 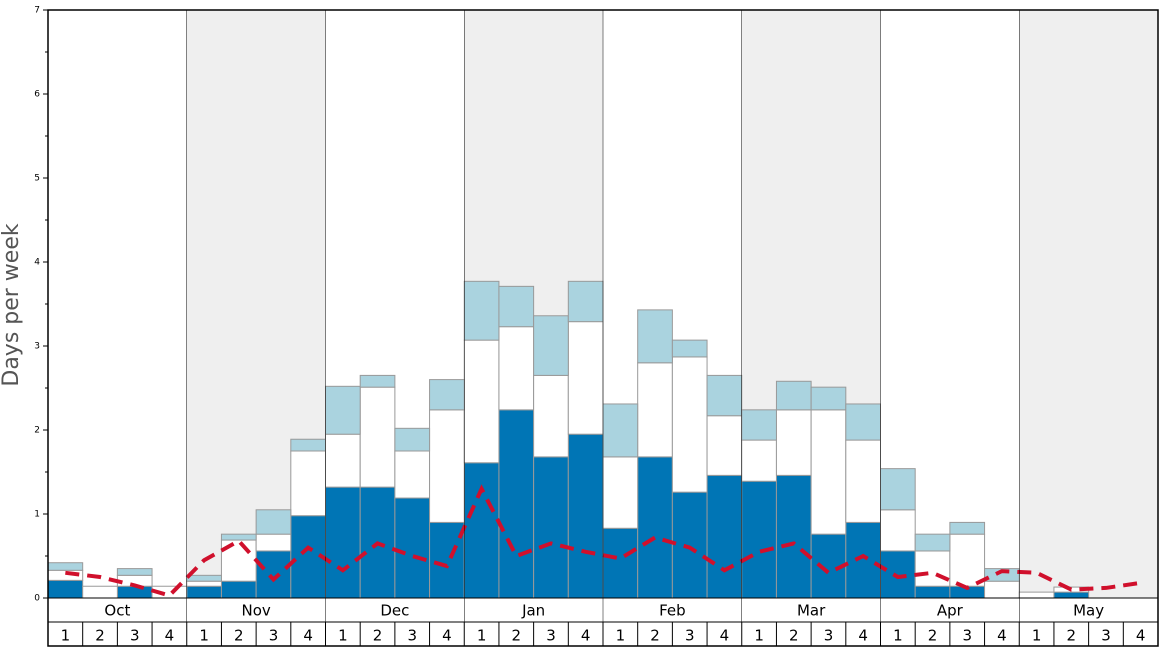 I want to click on y-tick-label: 5, so click(x=37, y=179).